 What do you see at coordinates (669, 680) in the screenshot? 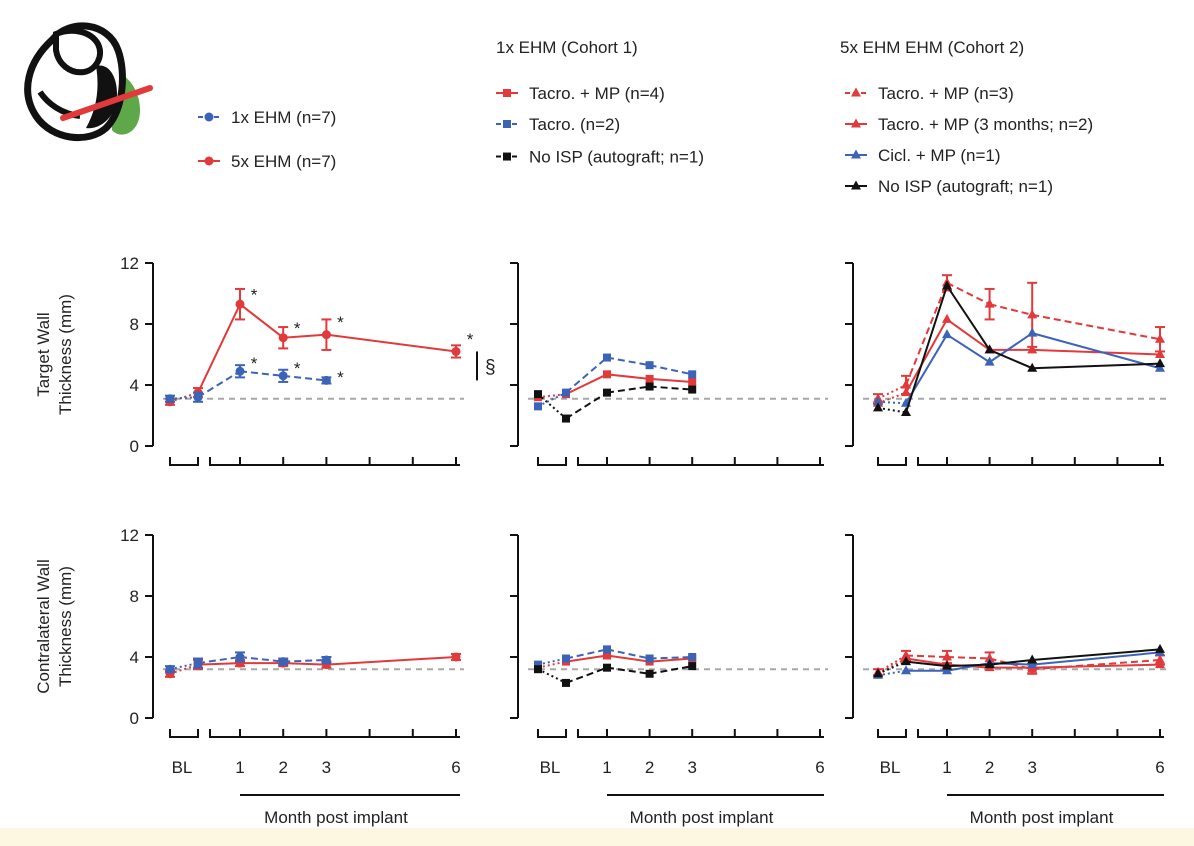
I see `panel-contra-2: BL 1 2 3 6 Month post implant` at bounding box center [669, 680].